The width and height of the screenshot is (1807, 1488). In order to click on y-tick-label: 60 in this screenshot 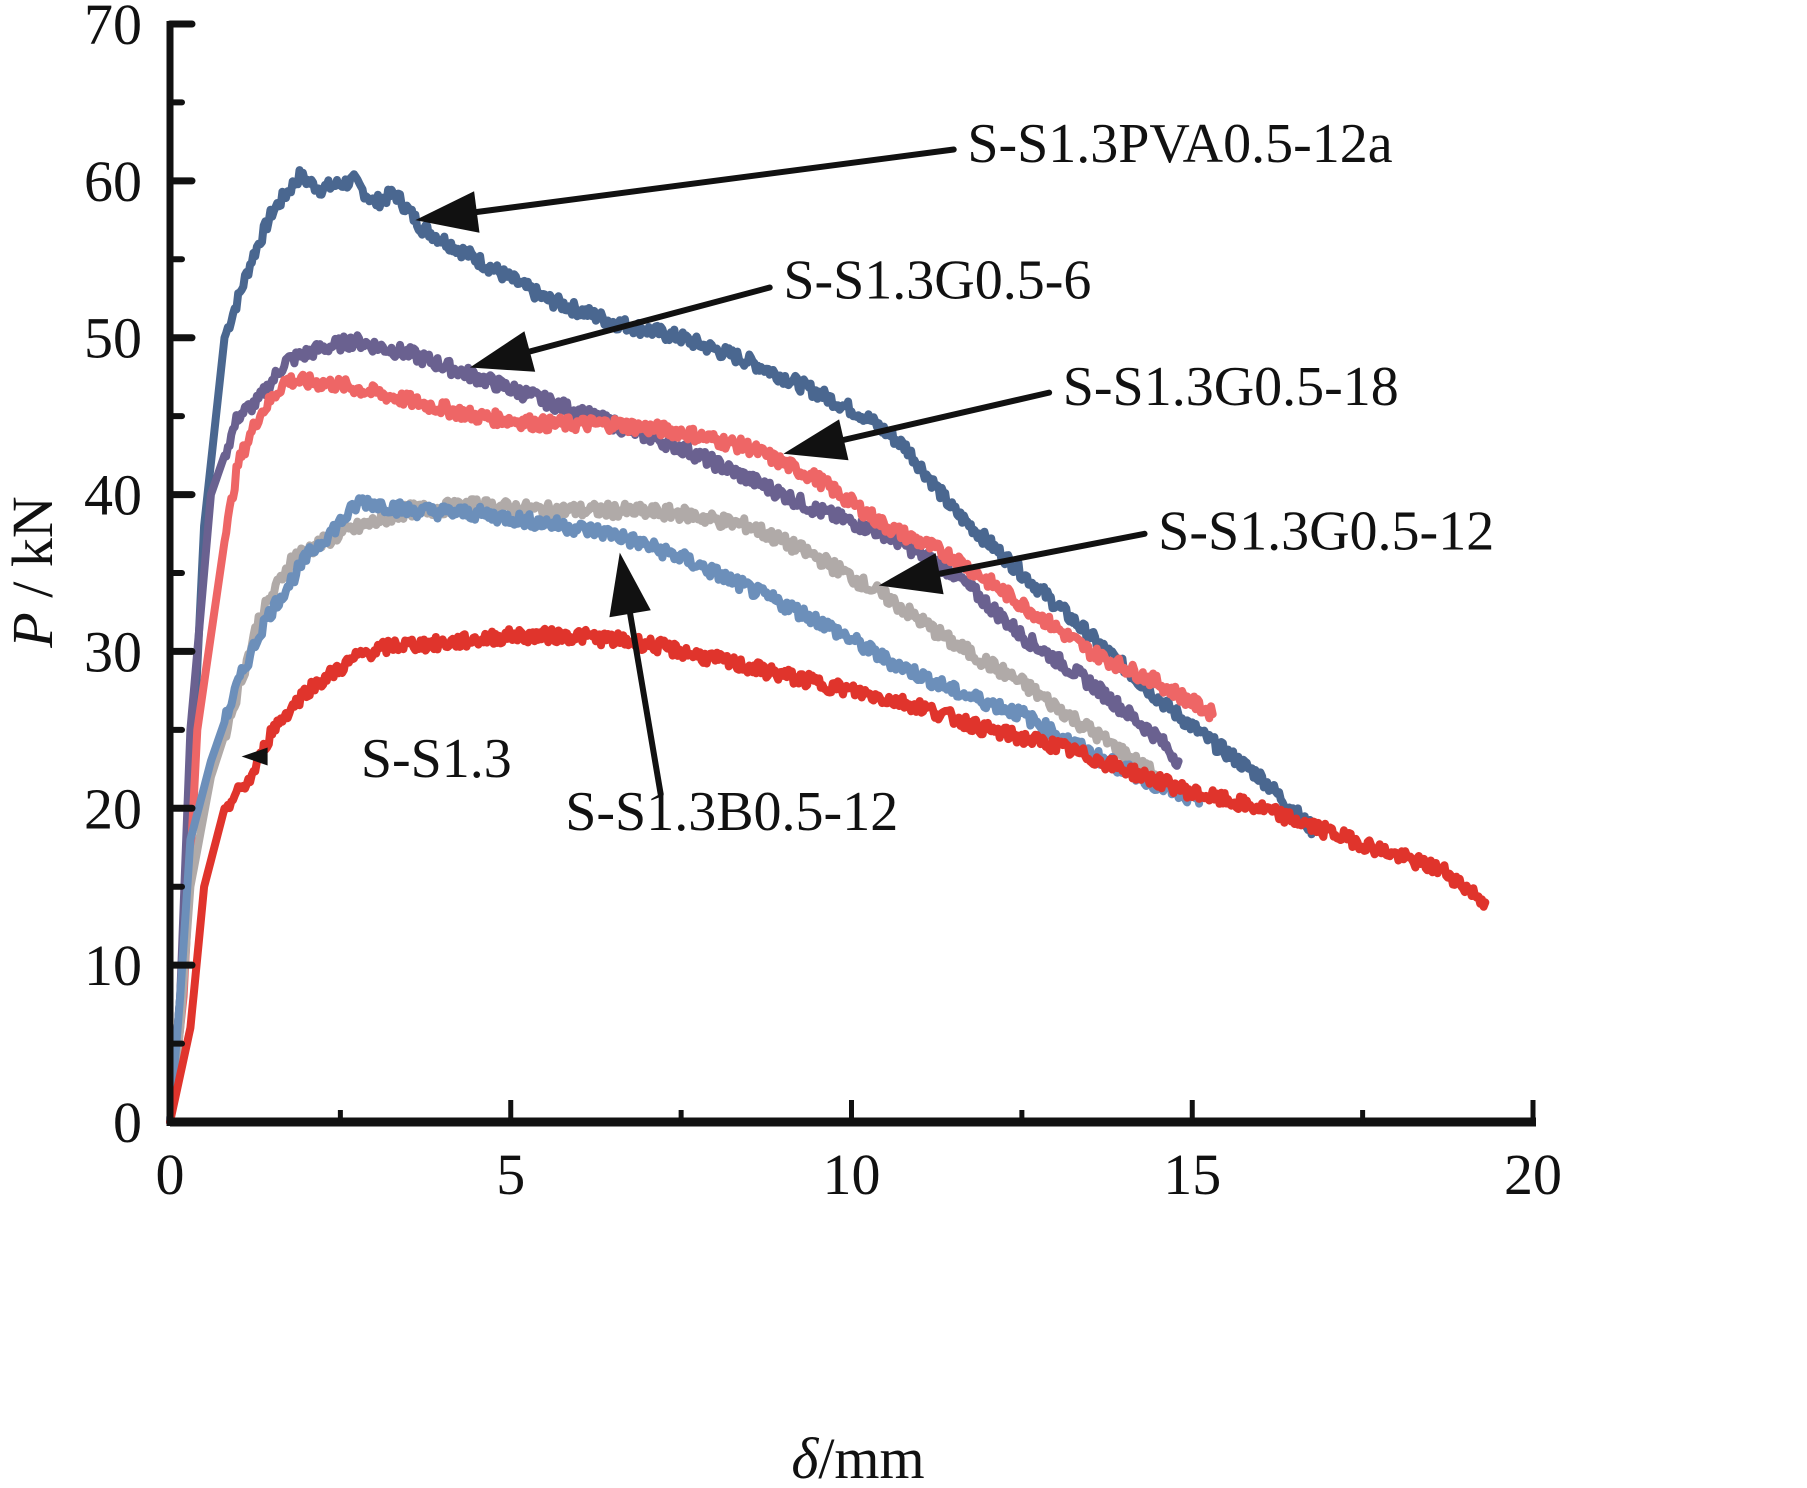, I will do `click(113, 181)`.